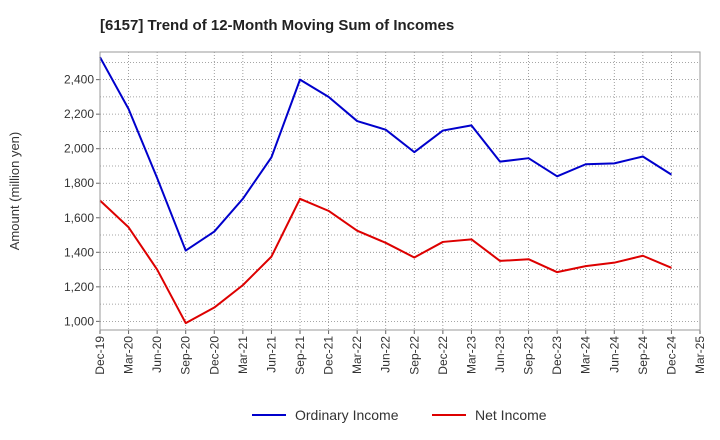 This screenshot has width=720, height=440. I want to click on y-tick-label: 1,400, so click(79, 252).